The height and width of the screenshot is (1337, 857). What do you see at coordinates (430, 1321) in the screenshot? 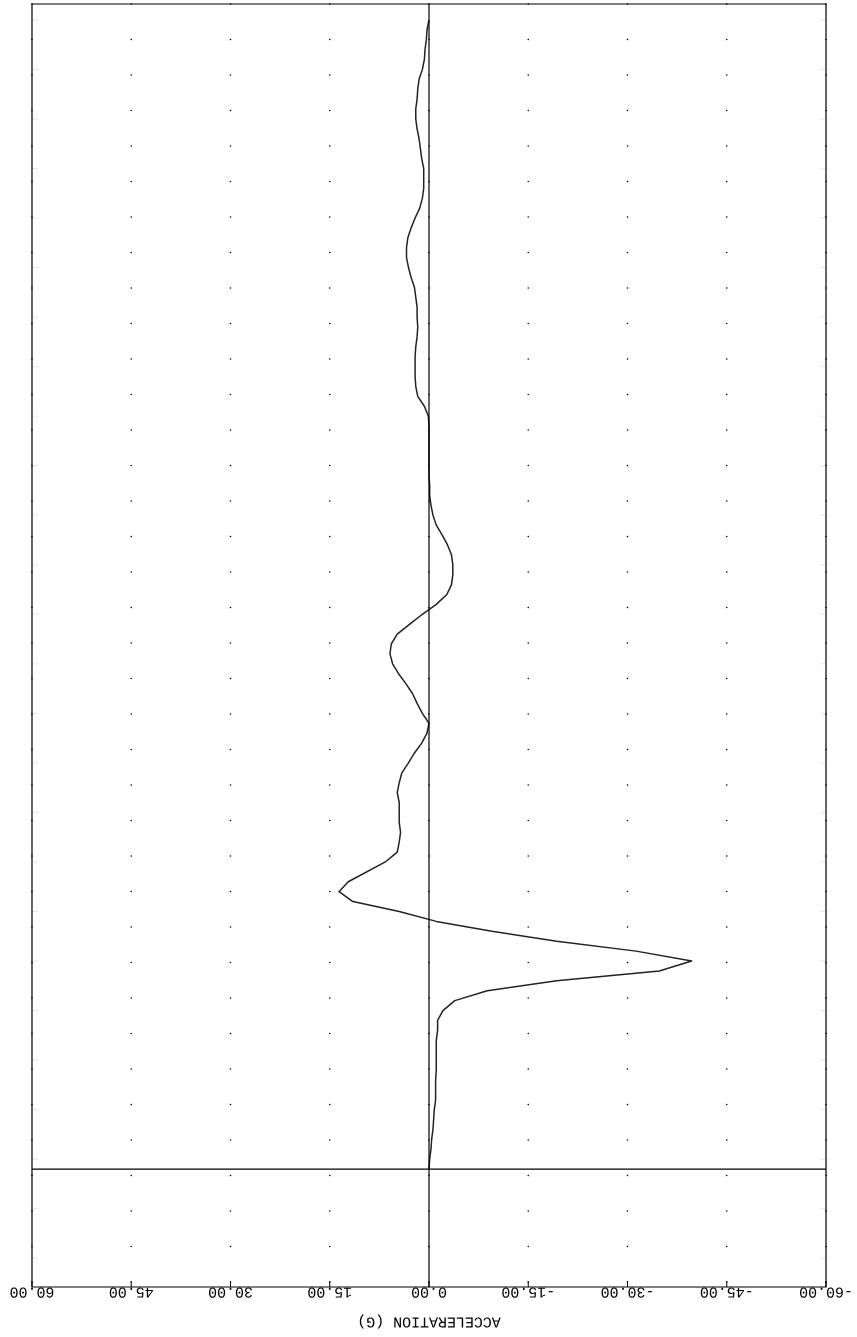
I see `x-axis-title: ACCELERATION (G)` at bounding box center [430, 1321].